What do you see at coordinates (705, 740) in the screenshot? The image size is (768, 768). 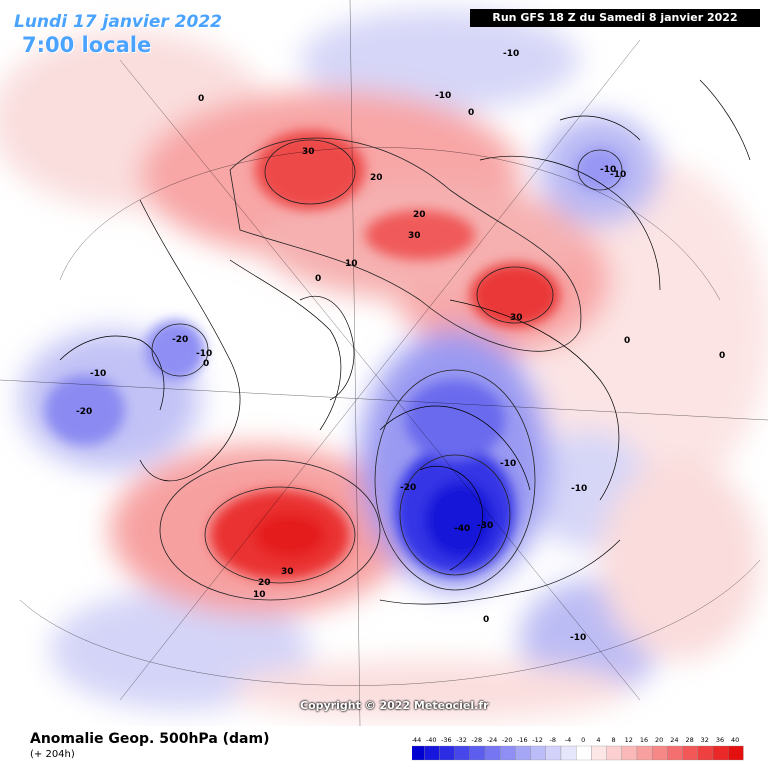 I see `scale-label: 32` at bounding box center [705, 740].